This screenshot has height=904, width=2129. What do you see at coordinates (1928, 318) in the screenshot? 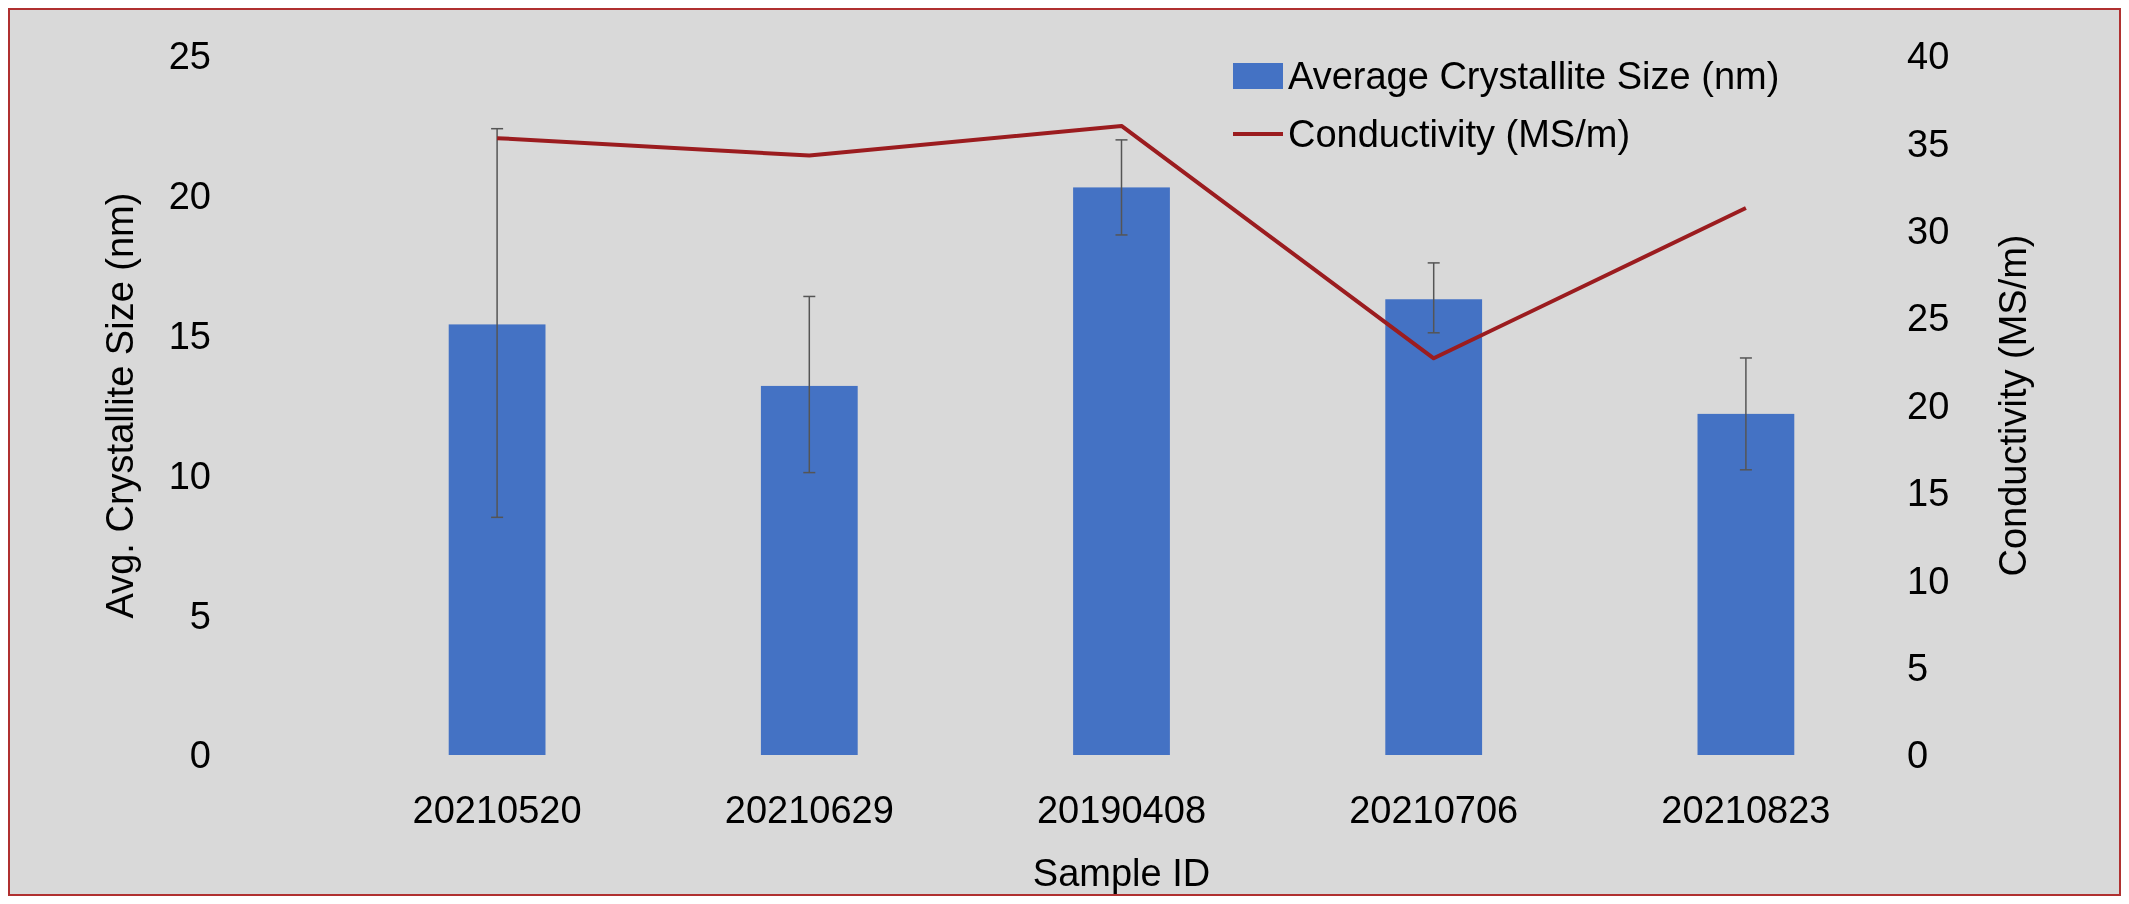
I see `y2-tick-label: 25` at bounding box center [1928, 318].